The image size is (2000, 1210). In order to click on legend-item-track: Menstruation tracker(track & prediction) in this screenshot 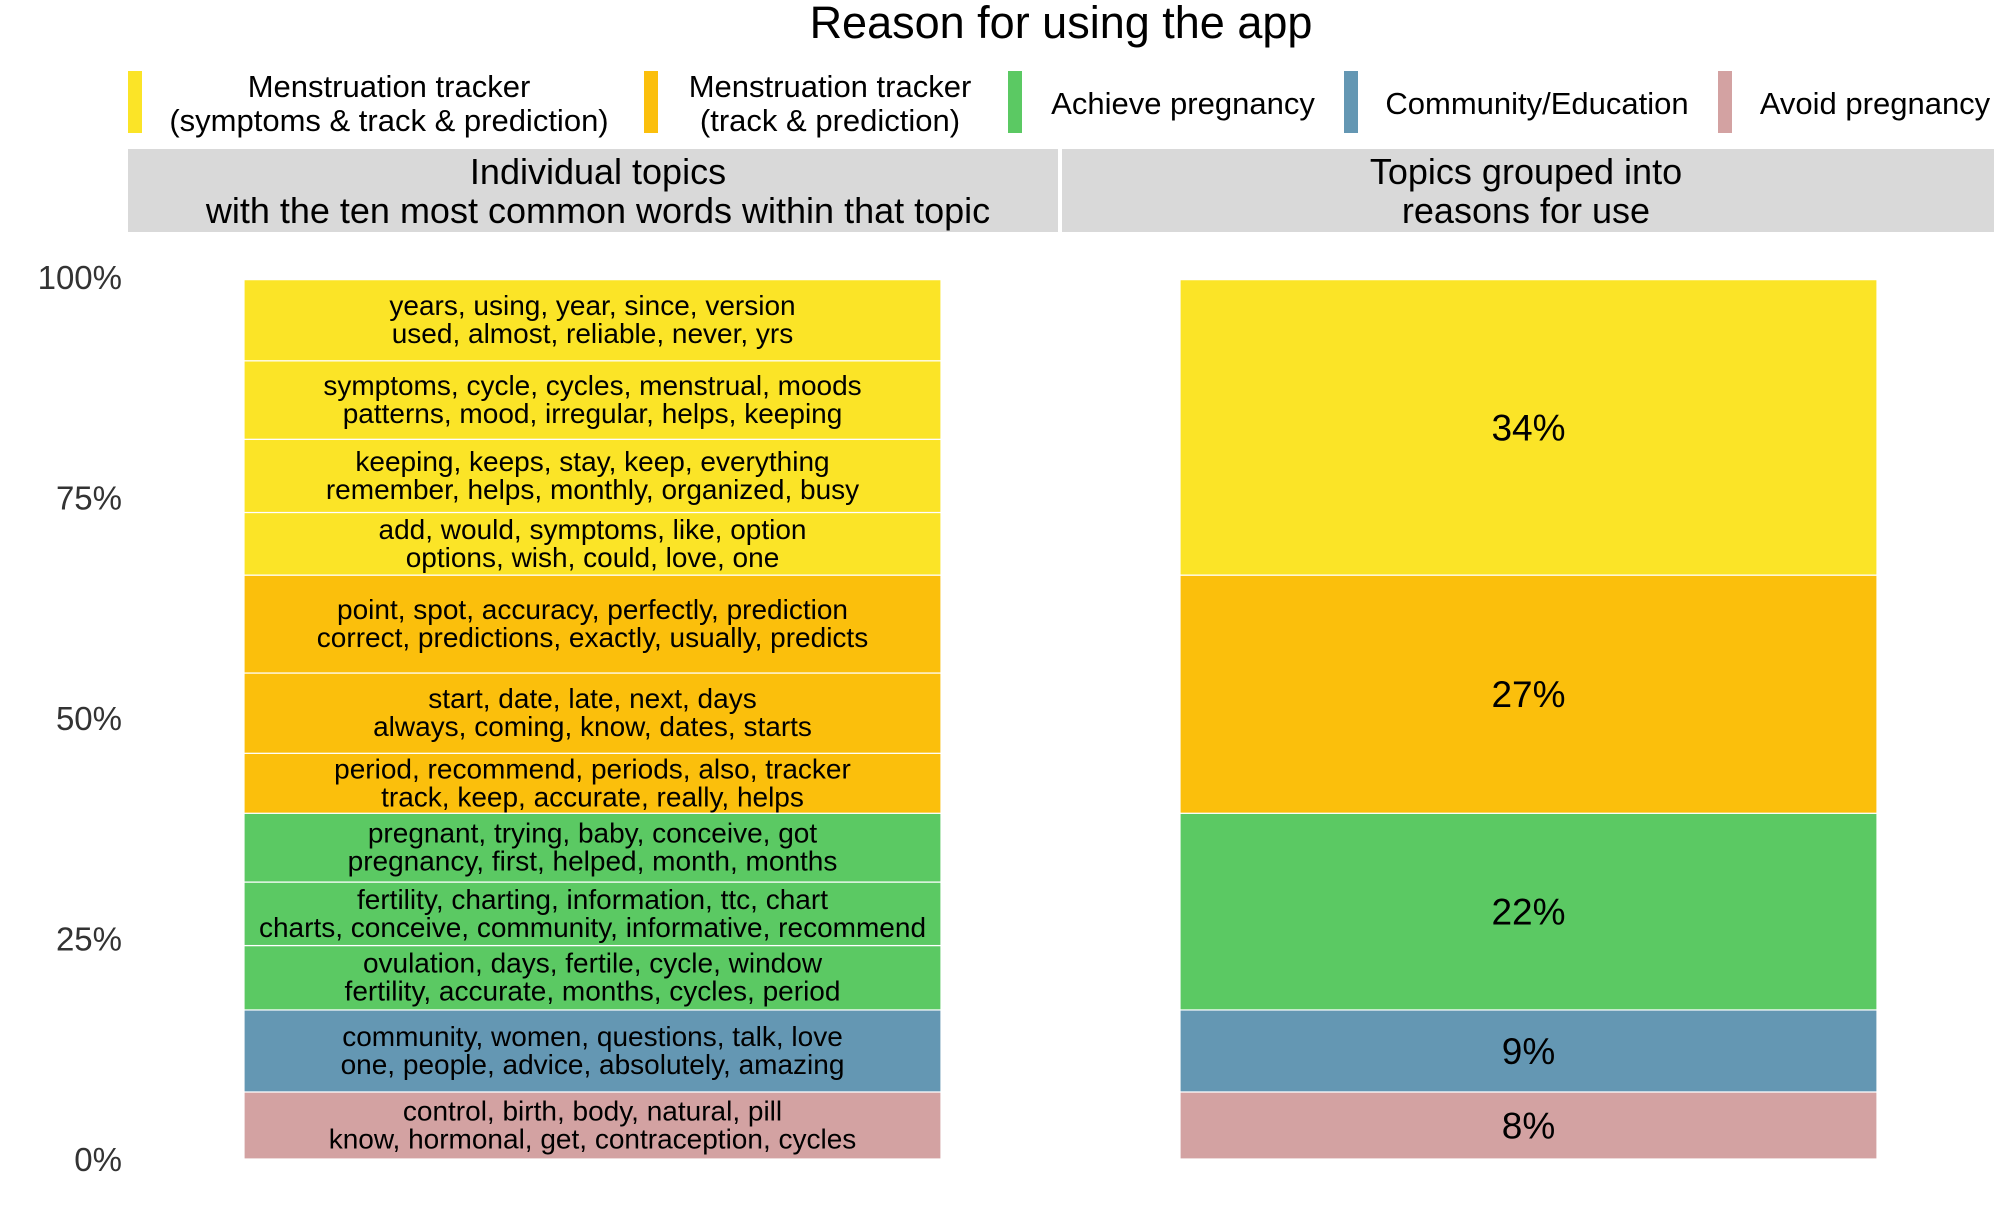, I will do `click(807, 103)`.